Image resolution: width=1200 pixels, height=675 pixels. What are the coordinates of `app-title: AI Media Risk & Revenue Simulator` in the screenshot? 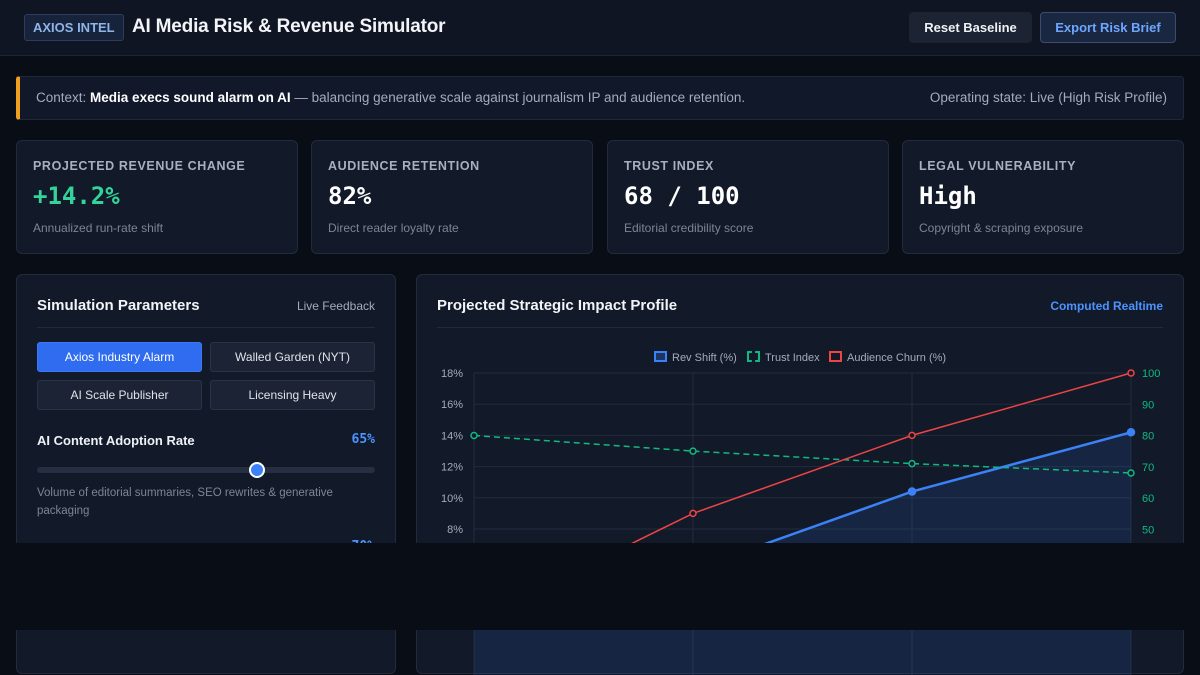 It's located at (289, 26).